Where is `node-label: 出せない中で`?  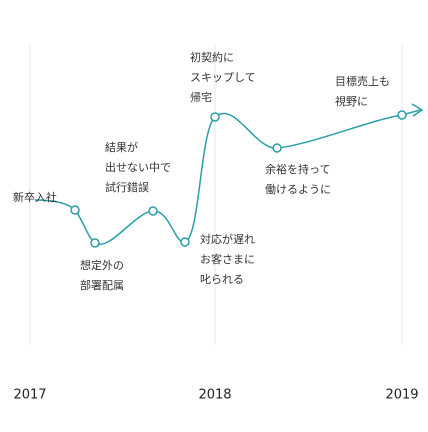
node-label: 出せない中で is located at coordinates (138, 167).